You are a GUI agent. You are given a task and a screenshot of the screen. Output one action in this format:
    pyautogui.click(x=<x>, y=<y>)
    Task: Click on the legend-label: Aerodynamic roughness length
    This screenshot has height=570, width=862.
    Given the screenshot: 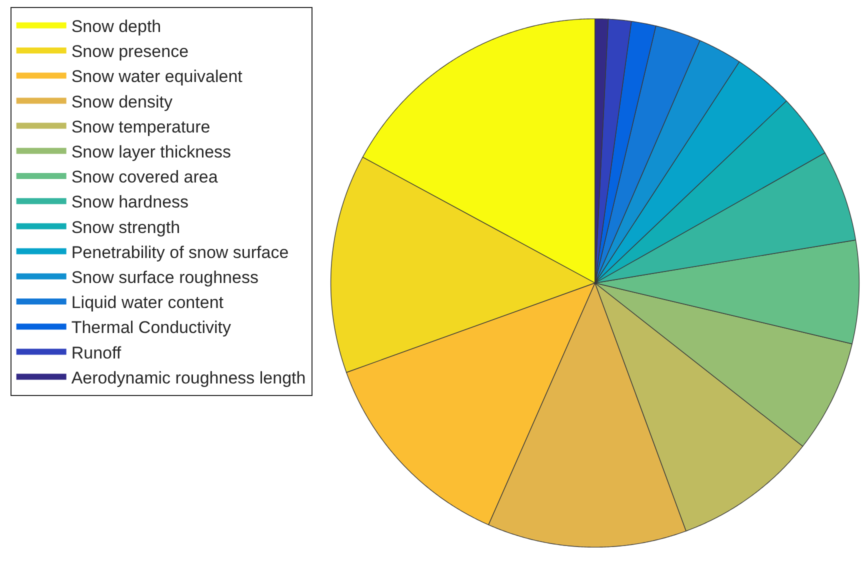 What is the action you would take?
    pyautogui.click(x=188, y=378)
    